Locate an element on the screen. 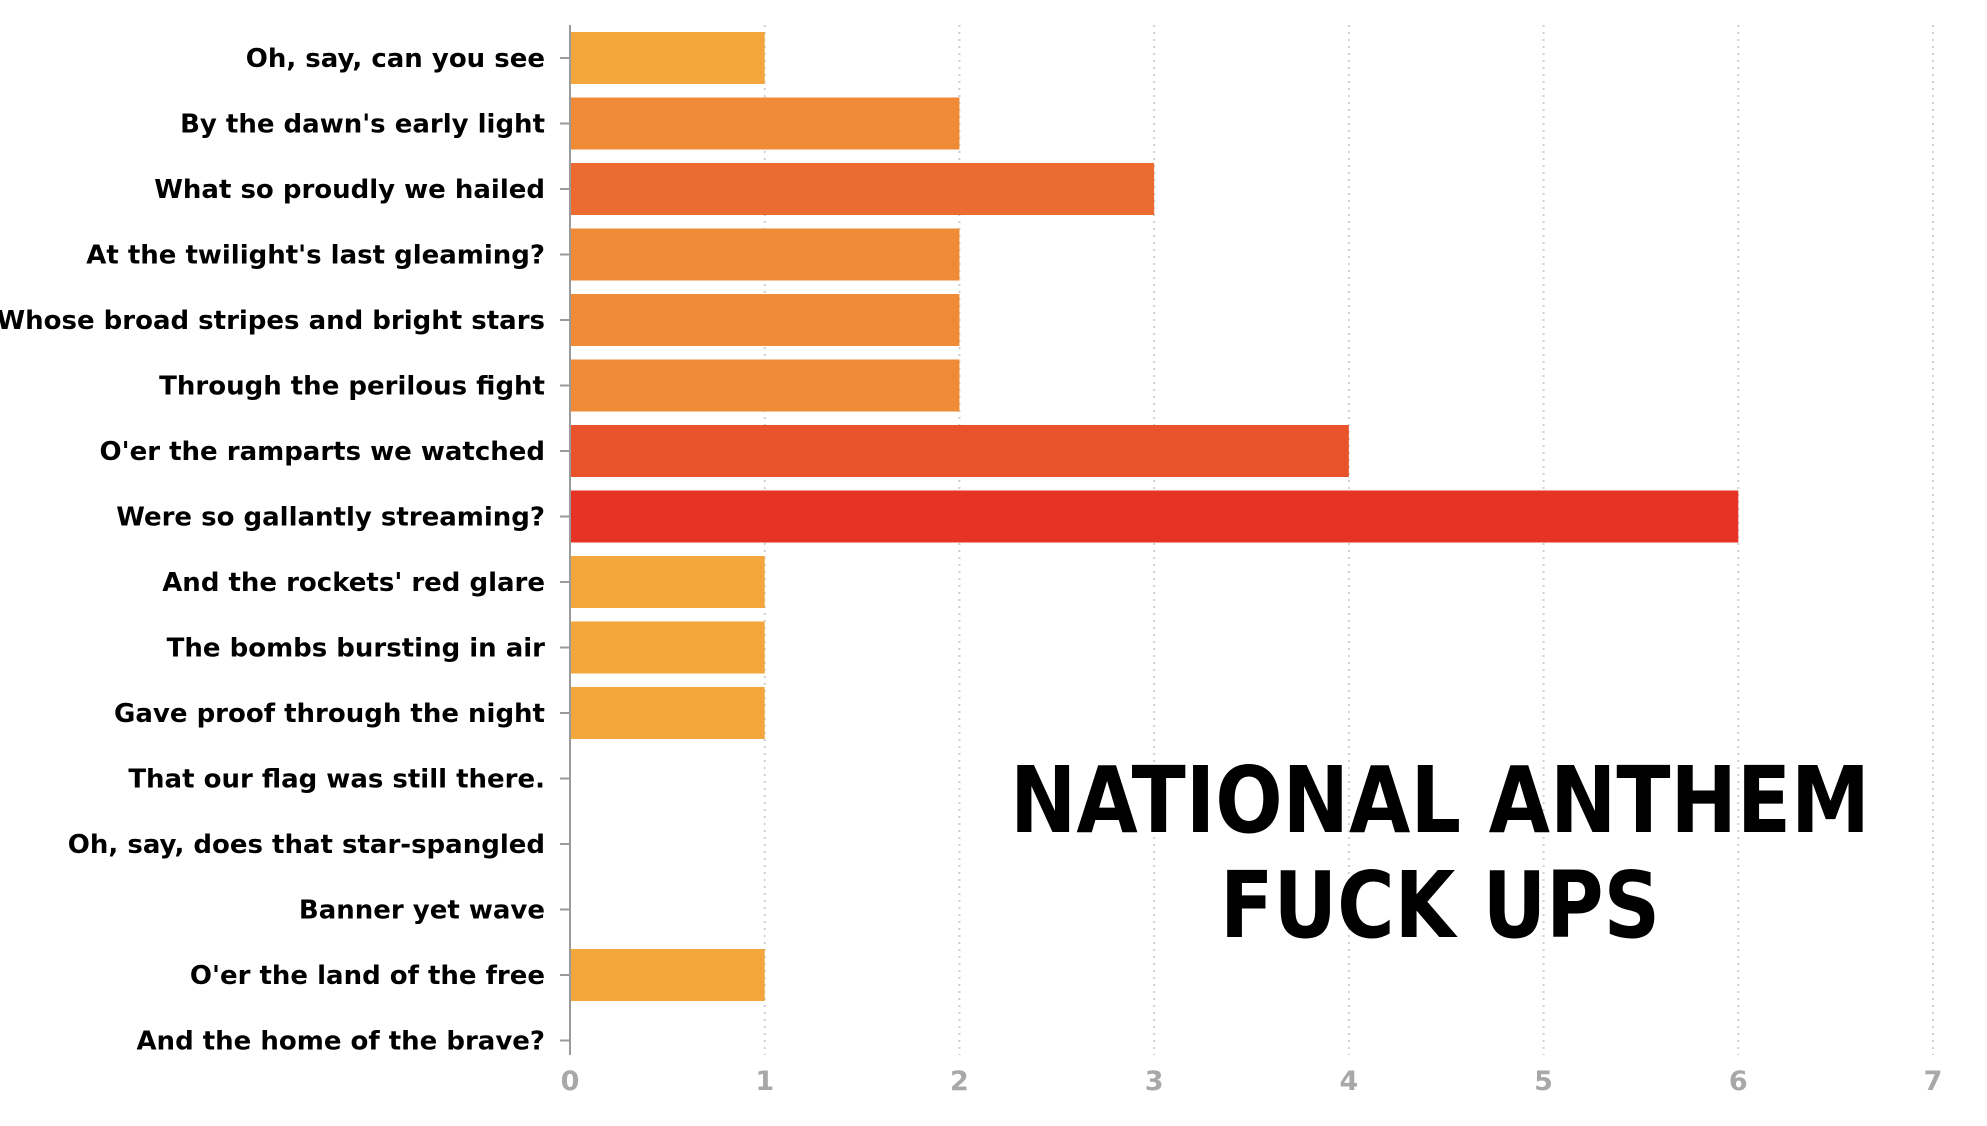 Image resolution: width=1987 pixels, height=1126 pixels. category-label: O'er the land of the free is located at coordinates (367, 976).